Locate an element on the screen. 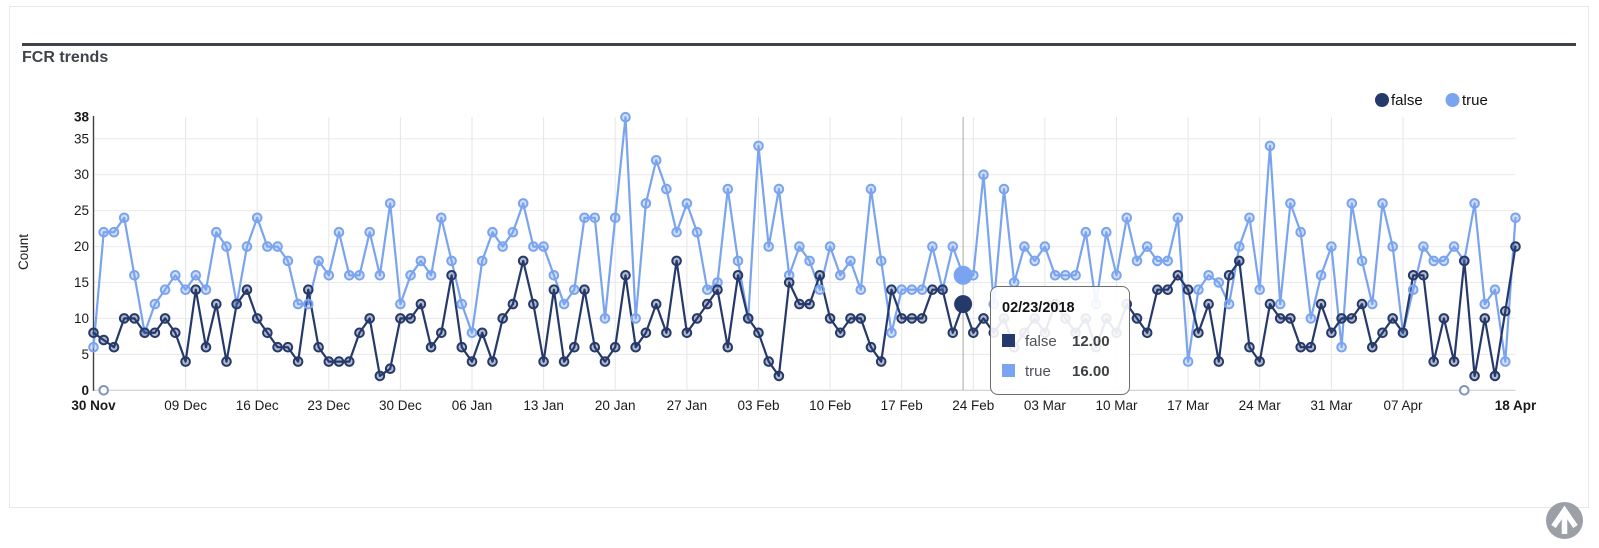 This screenshot has height=548, width=1599. svg-text: 10 Feb is located at coordinates (830, 405).